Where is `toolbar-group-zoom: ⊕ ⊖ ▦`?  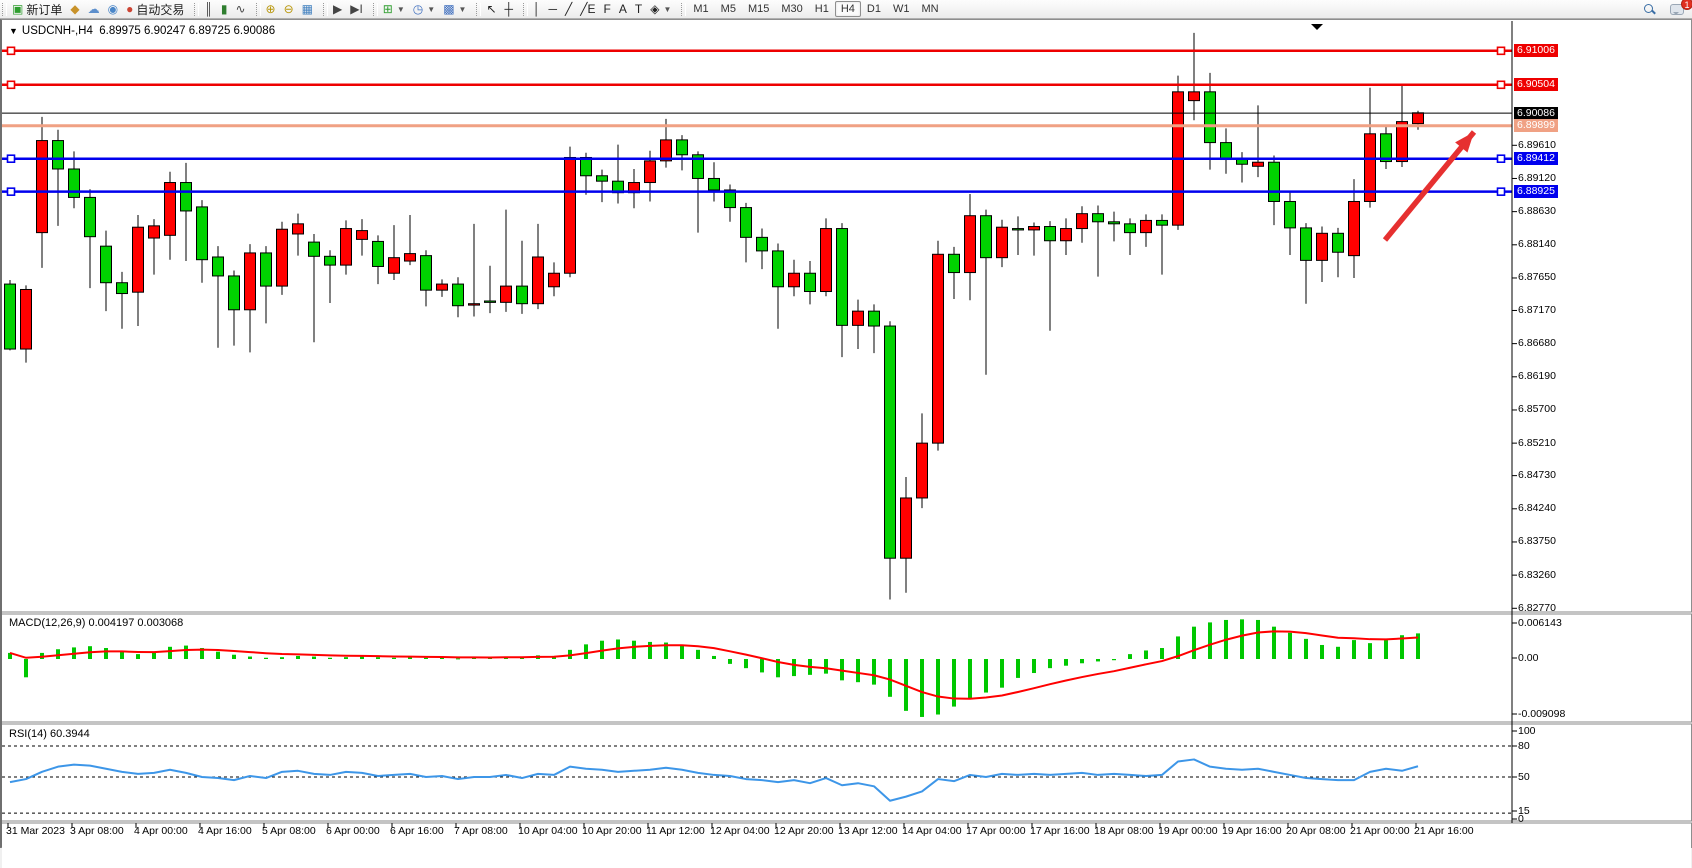
toolbar-group-zoom: ⊕ ⊖ ▦ is located at coordinates (287, 9).